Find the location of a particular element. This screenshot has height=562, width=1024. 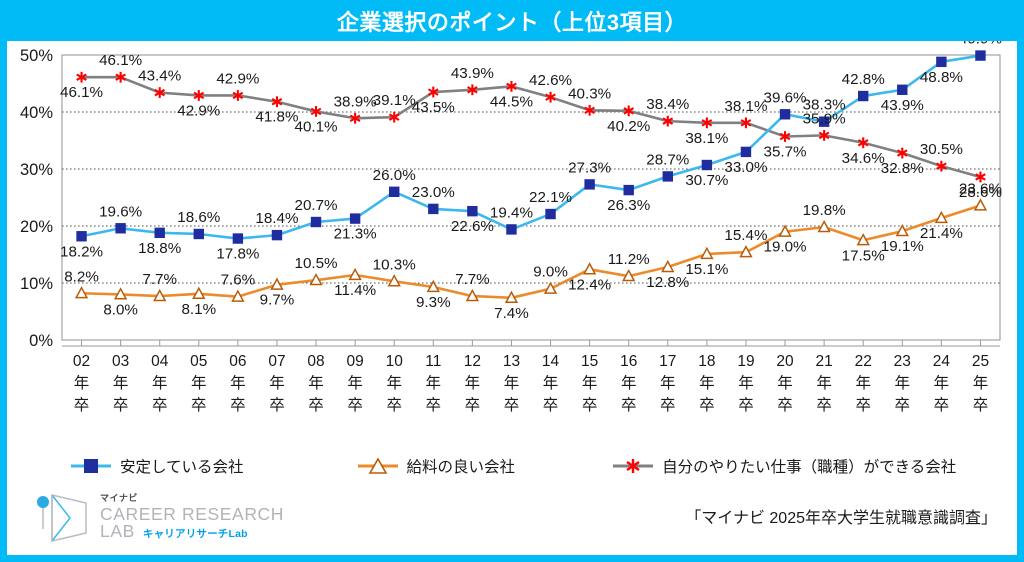

x-axis-category-label: 20 is located at coordinates (785, 361).